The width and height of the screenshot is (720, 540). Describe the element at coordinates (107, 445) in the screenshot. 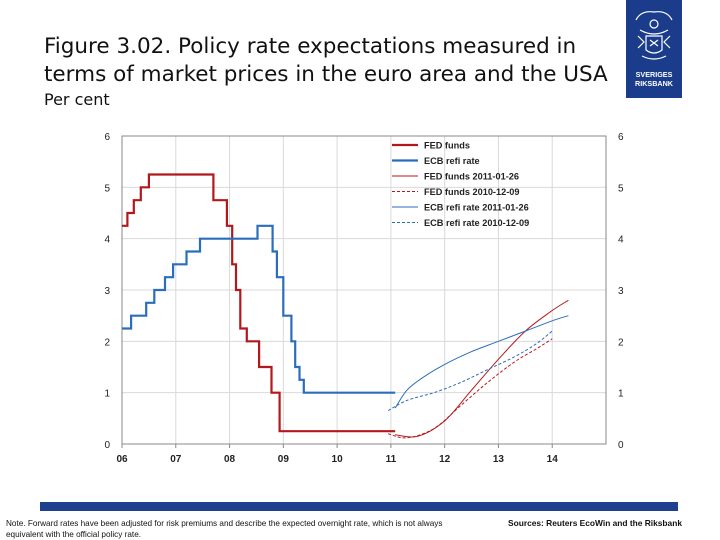

I see `y-tick-label-left: 0` at that location.